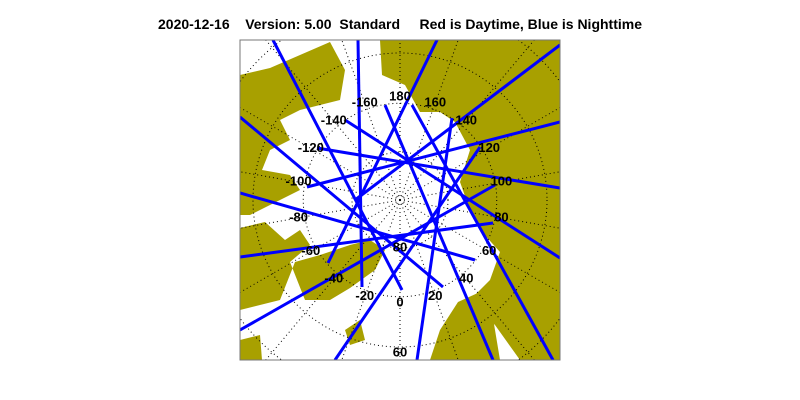 The height and width of the screenshot is (400, 800). Describe the element at coordinates (311, 147) in the screenshot. I see `longitude-label: -120` at that location.